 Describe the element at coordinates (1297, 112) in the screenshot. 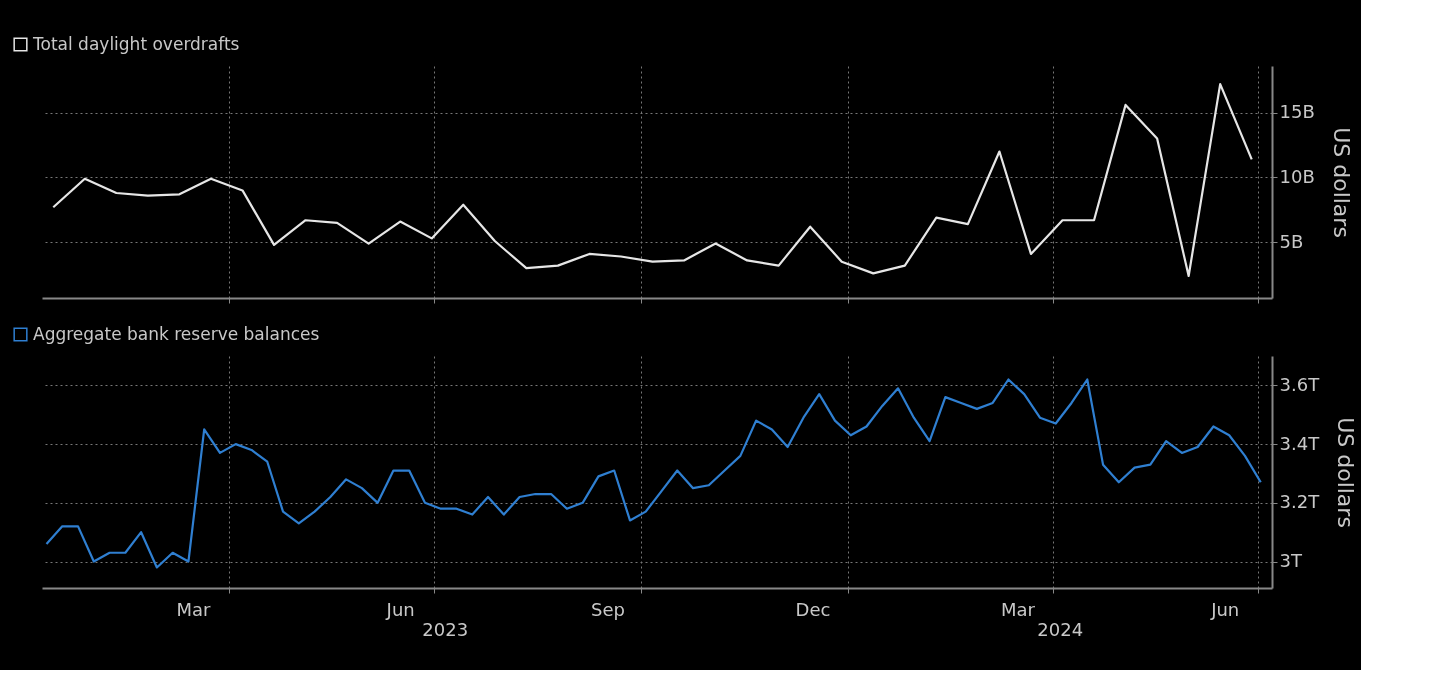

I see `y-tick-label: 15B` at that location.